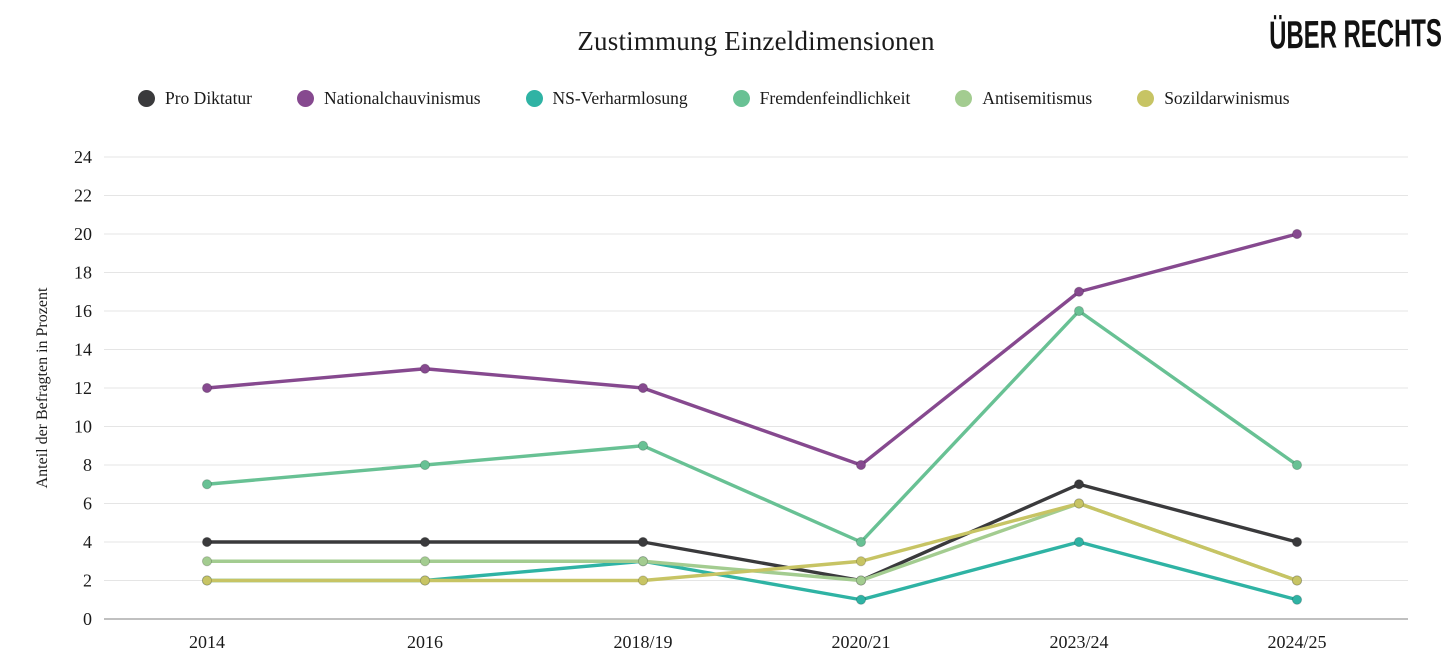  What do you see at coordinates (425, 368) in the screenshot?
I see `data-point-nationalchauvinismus-2016` at bounding box center [425, 368].